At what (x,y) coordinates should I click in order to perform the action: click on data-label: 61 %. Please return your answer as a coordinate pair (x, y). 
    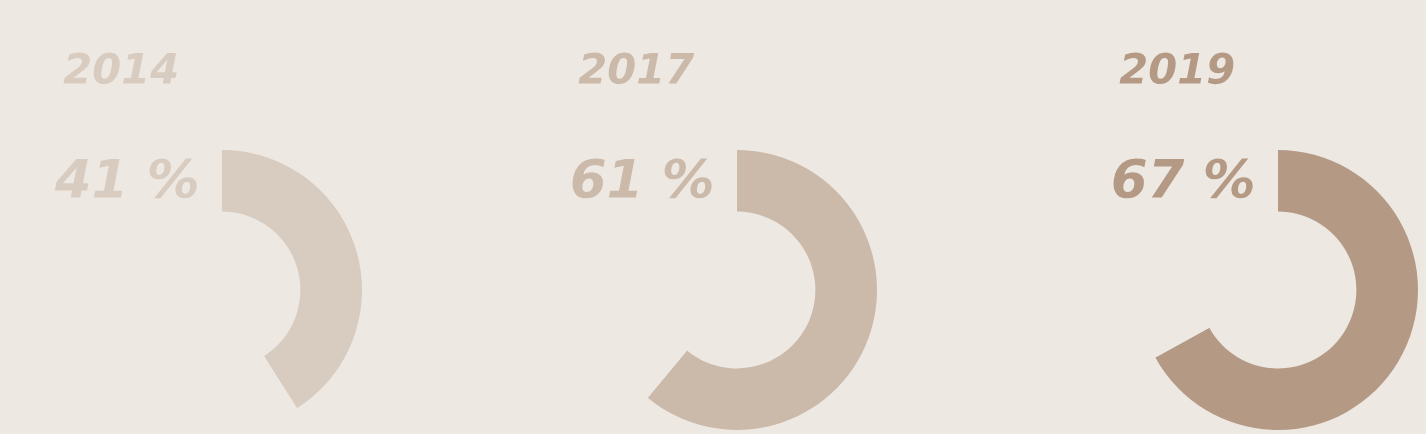
    Looking at the image, I should click on (642, 178).